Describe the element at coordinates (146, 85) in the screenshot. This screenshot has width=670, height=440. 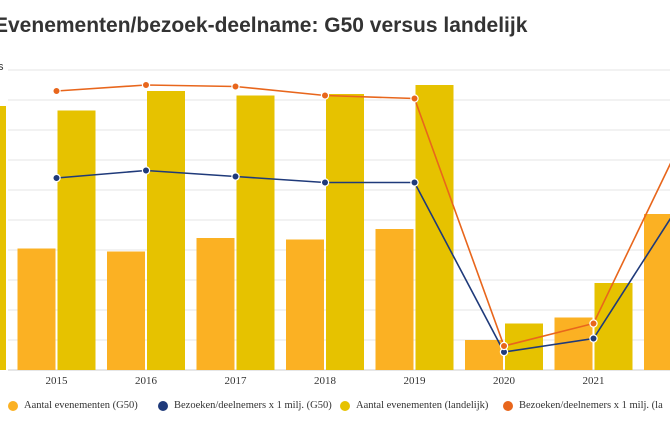
I see `point-bezoeken-landelijk-2016` at that location.